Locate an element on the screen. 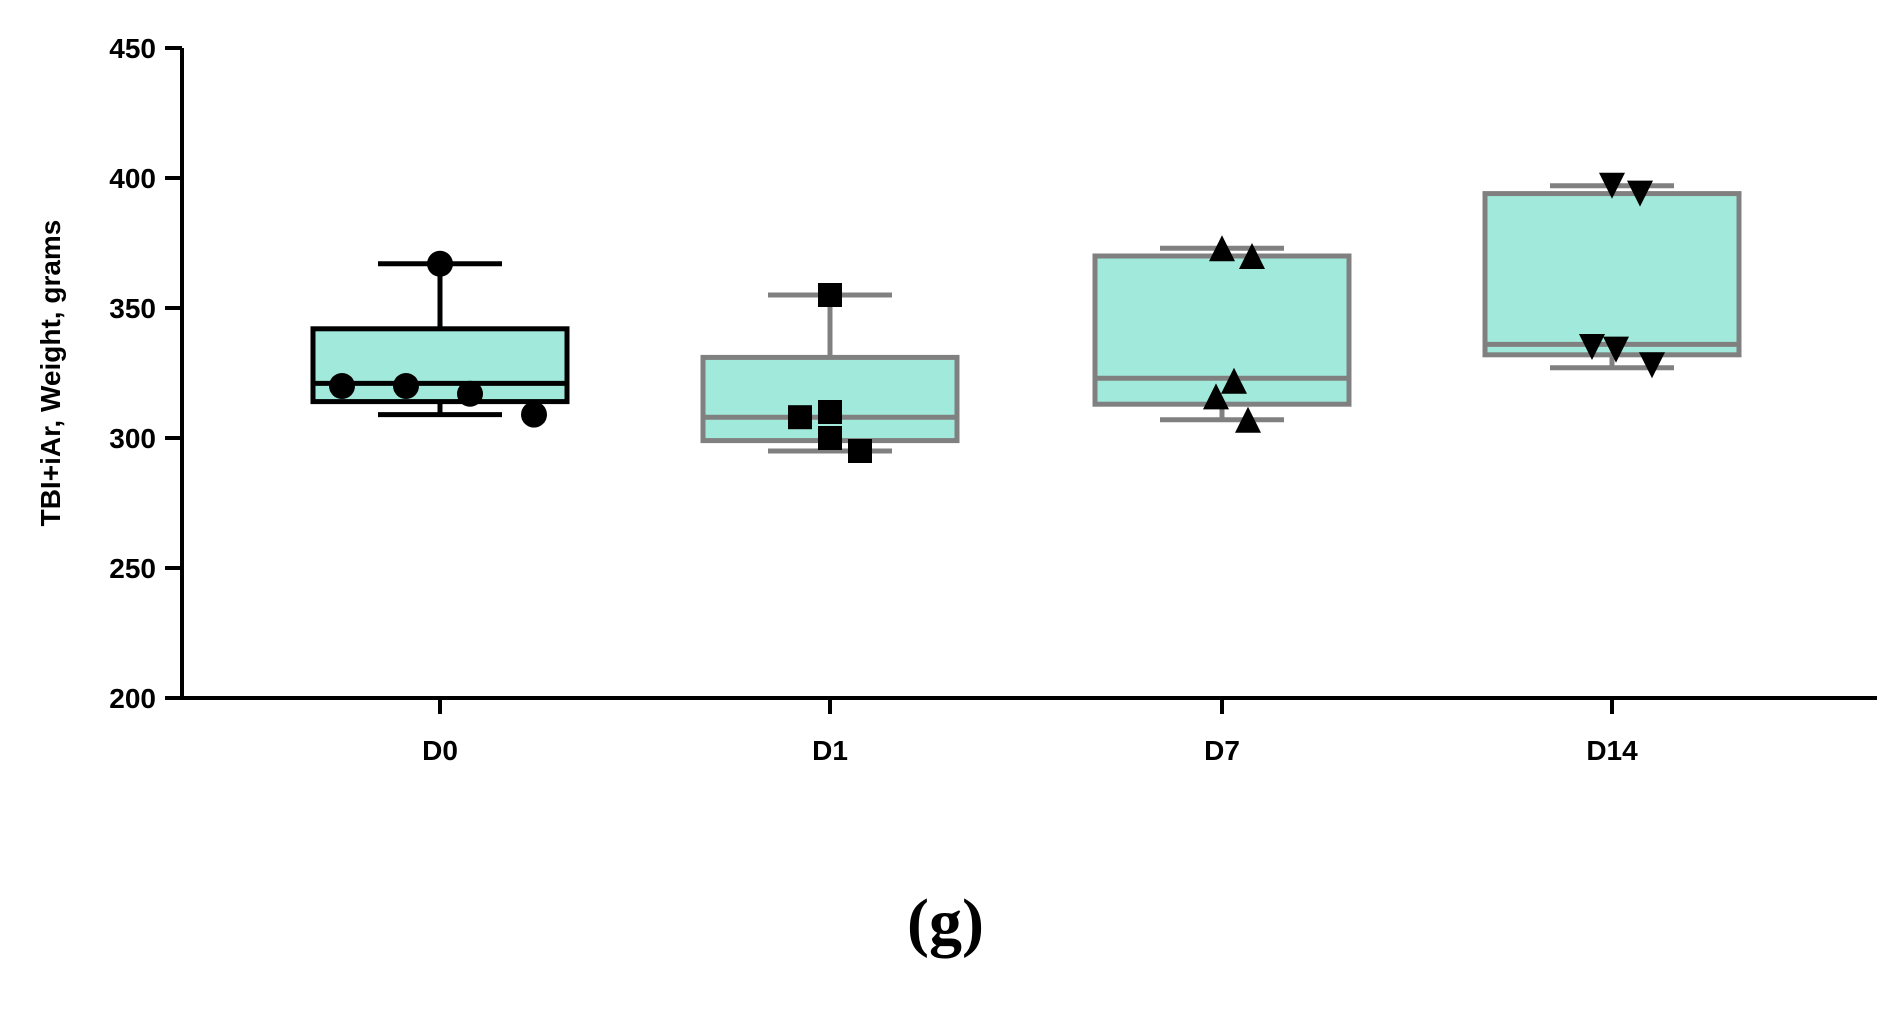  y-tick-label: 300 is located at coordinates (132, 438).